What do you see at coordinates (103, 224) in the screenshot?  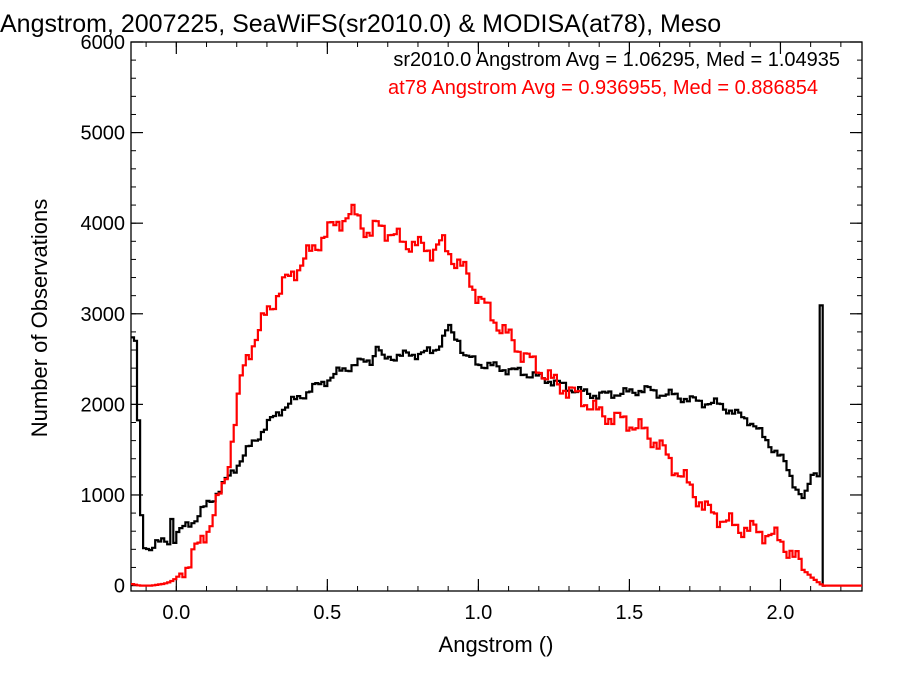 I see `y-tick-label: 4000` at bounding box center [103, 224].